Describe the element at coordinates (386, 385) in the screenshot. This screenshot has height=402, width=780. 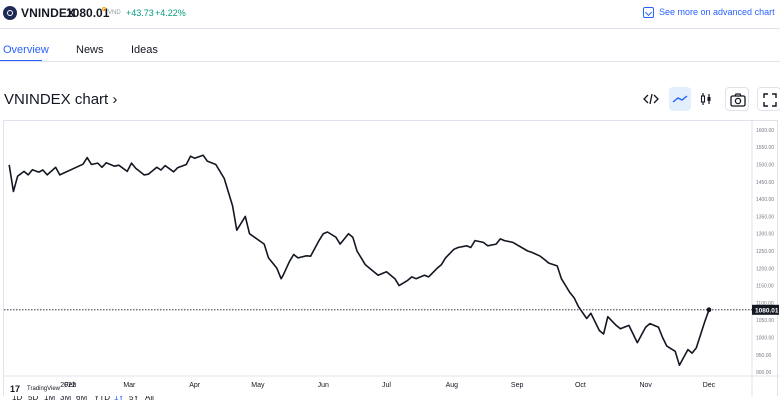
I see `x-tick-label: Jul` at that location.